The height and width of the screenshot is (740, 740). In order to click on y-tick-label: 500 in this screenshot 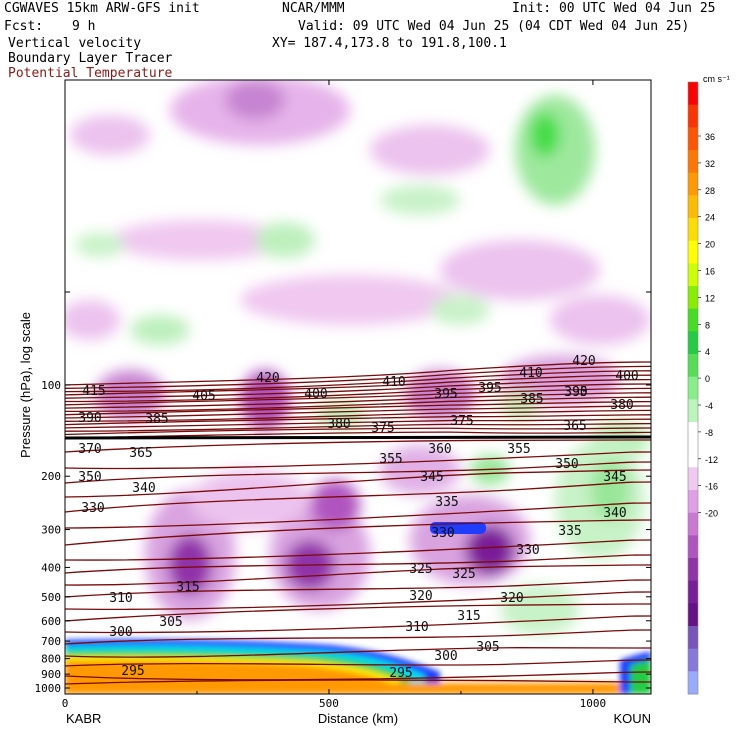, I will do `click(51, 597)`.